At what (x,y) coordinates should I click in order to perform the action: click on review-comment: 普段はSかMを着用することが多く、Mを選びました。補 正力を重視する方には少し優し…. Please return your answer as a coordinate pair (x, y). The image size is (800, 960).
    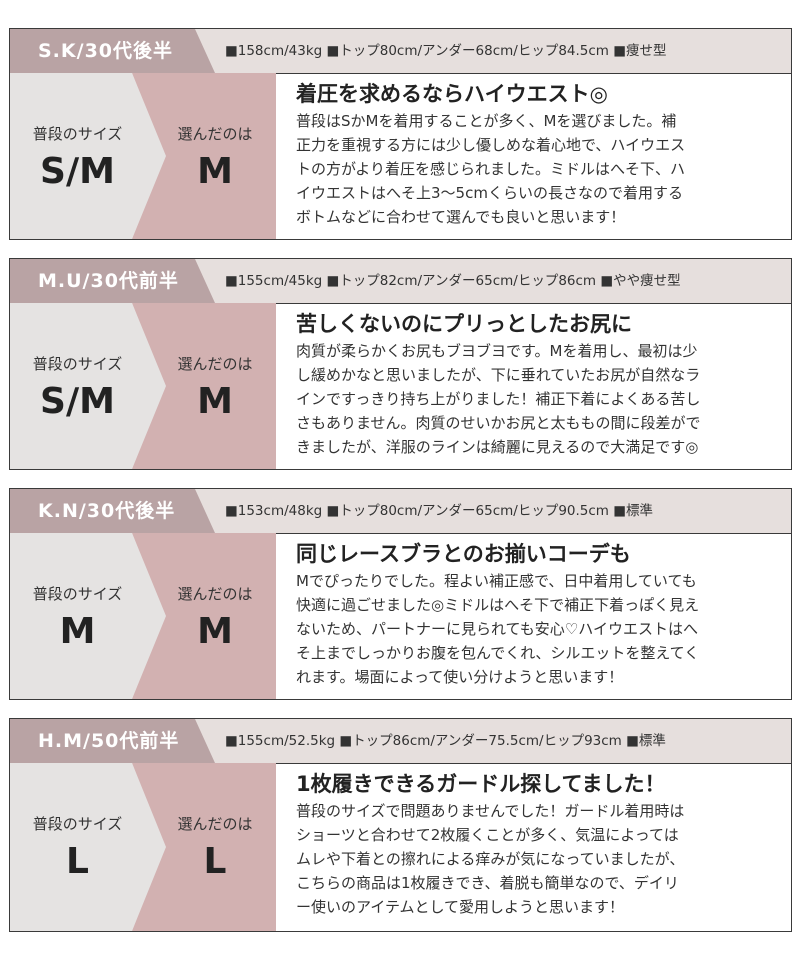
    Looking at the image, I should click on (539, 169).